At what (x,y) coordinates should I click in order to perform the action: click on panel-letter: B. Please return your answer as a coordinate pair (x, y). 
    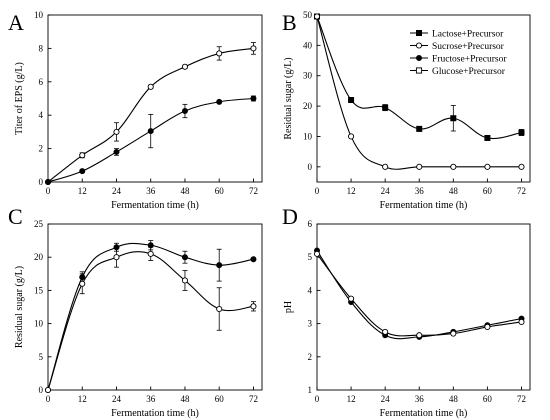
    Looking at the image, I should click on (289, 22).